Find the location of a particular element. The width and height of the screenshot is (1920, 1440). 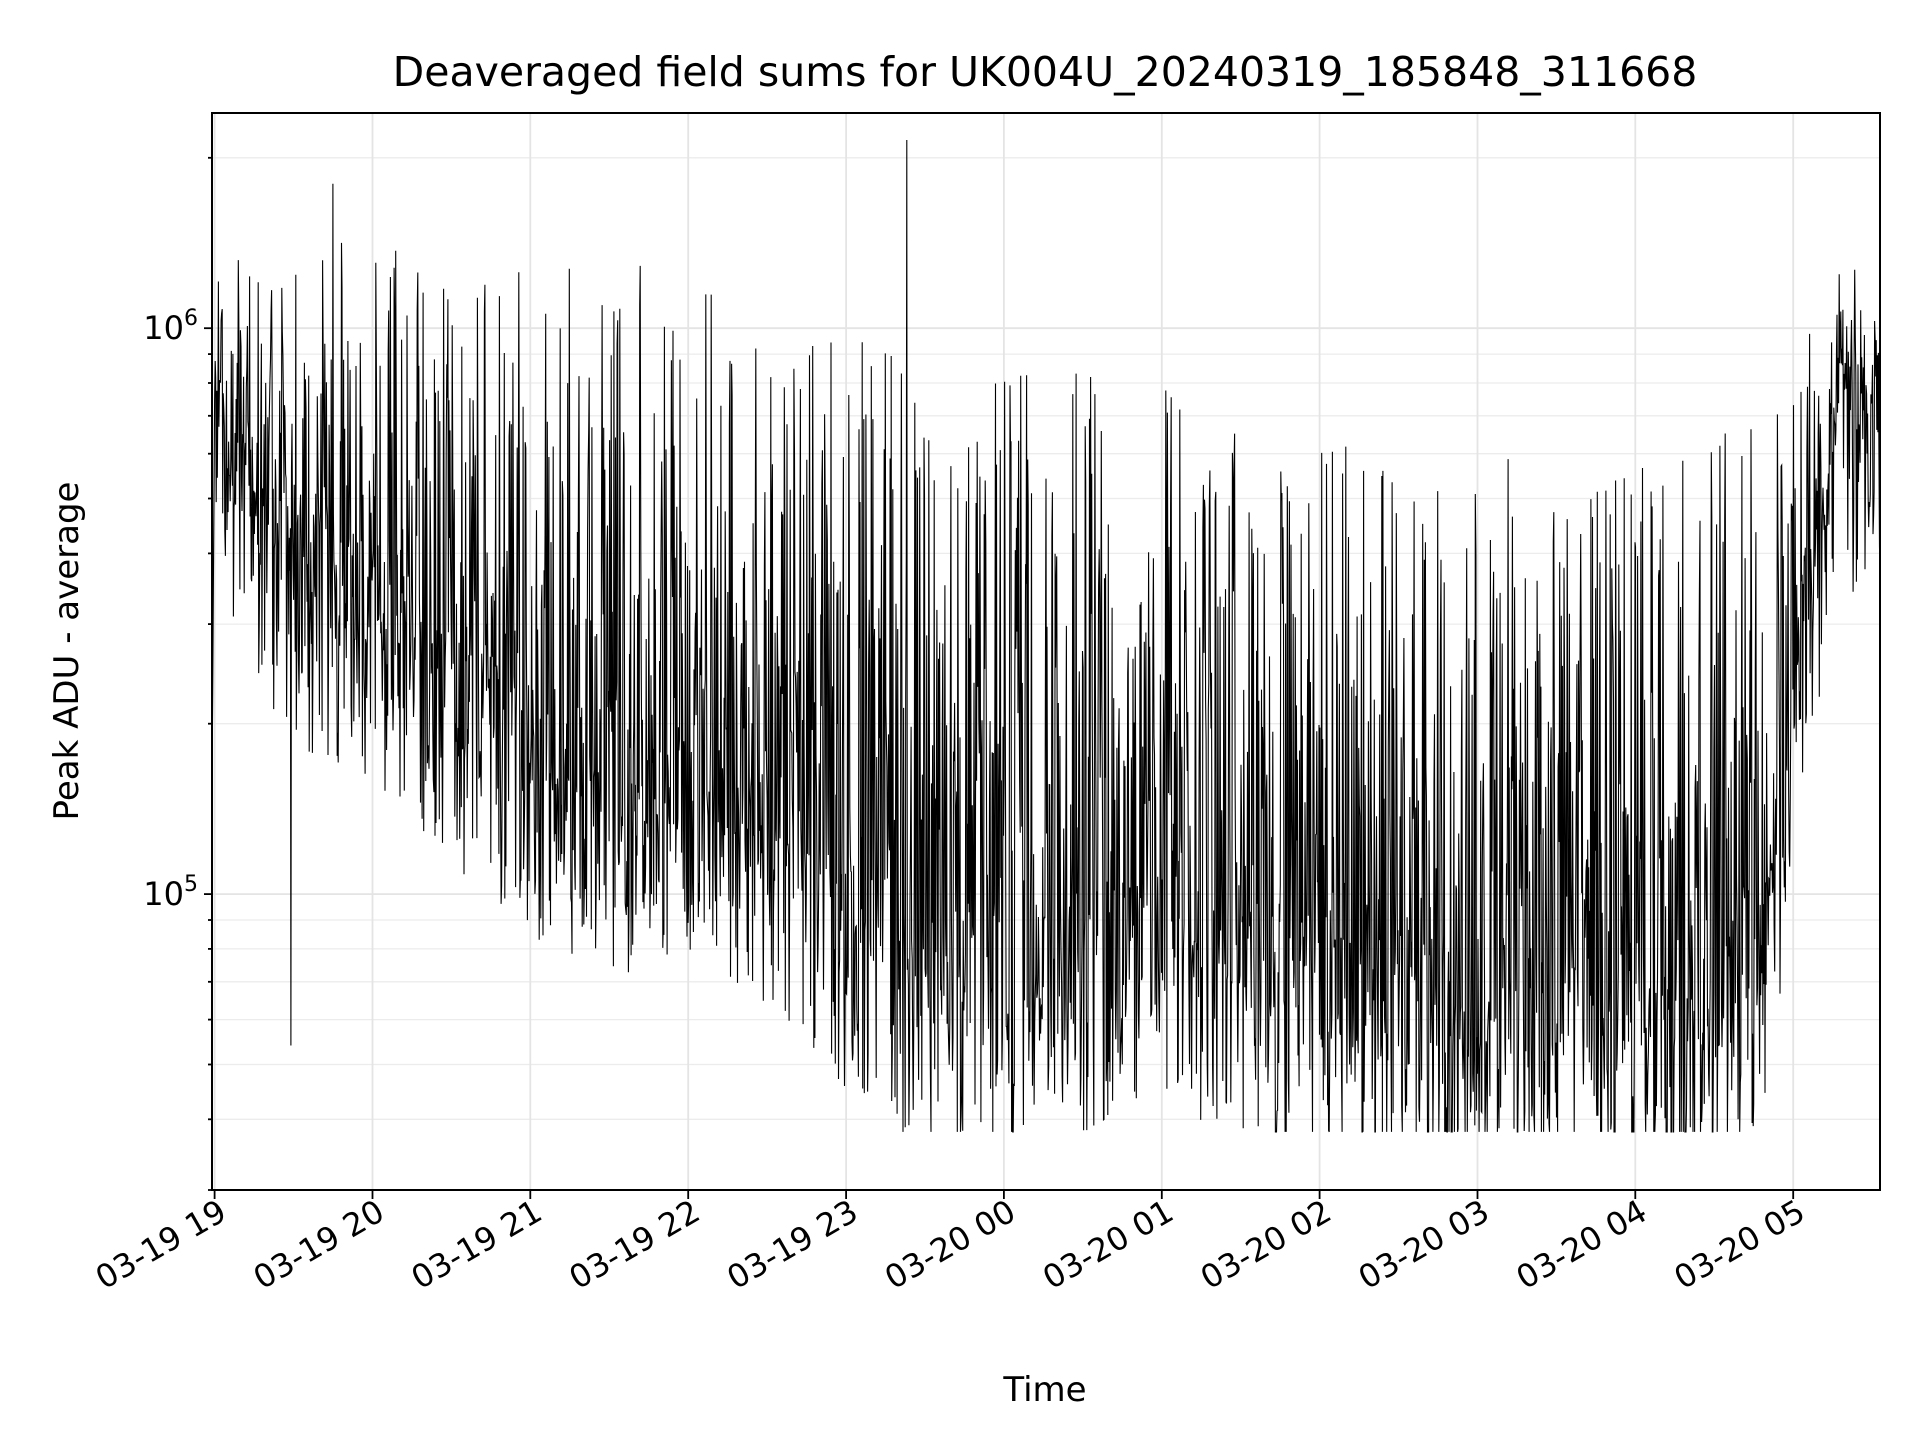

y-tick-label: 106 is located at coordinates (170, 326).